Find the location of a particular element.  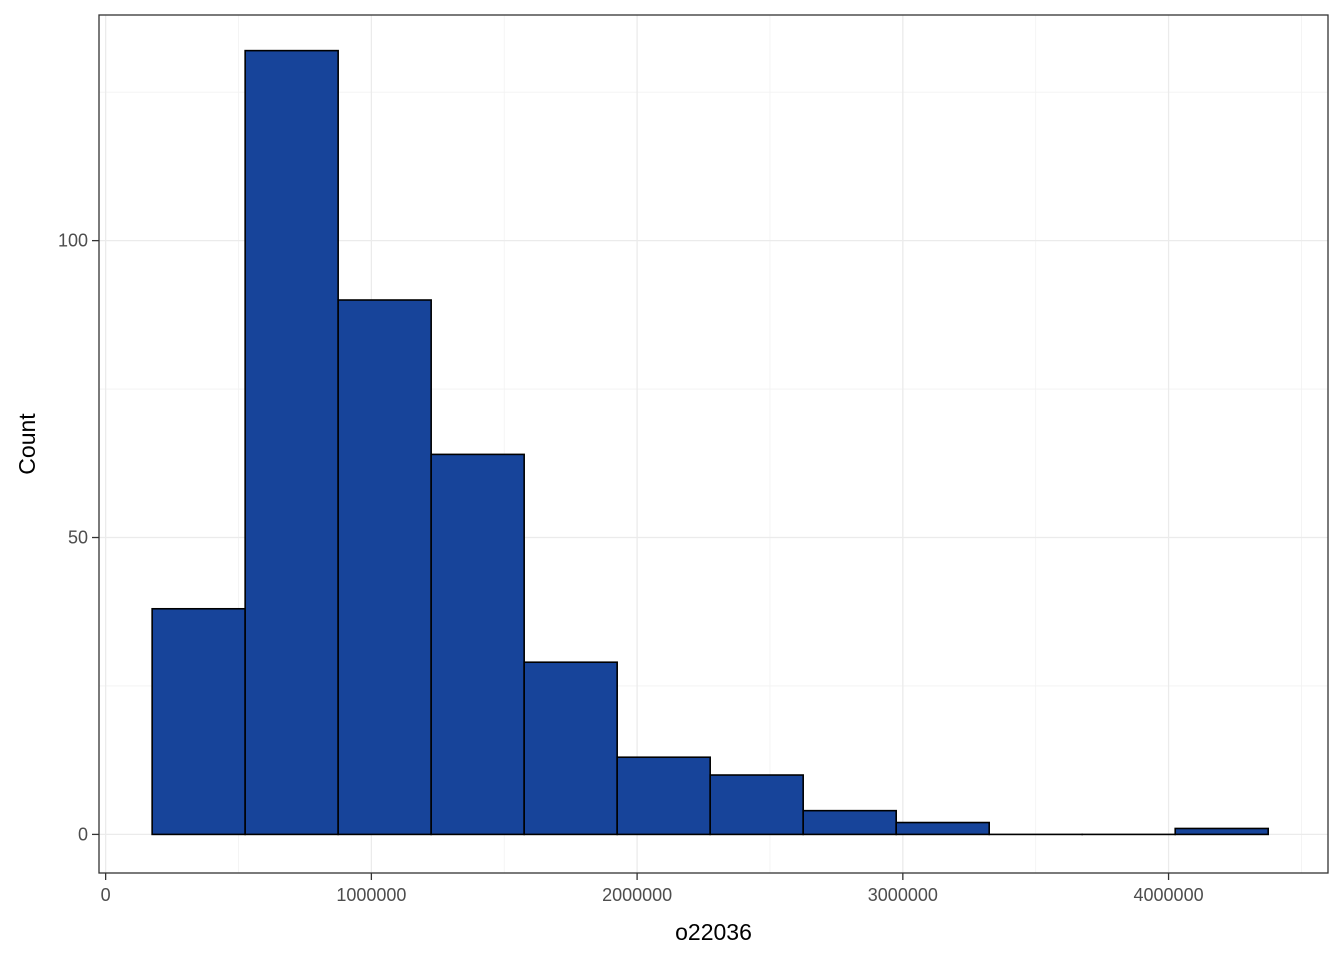

y-axis: 0 50 100 is located at coordinates (78, 537).